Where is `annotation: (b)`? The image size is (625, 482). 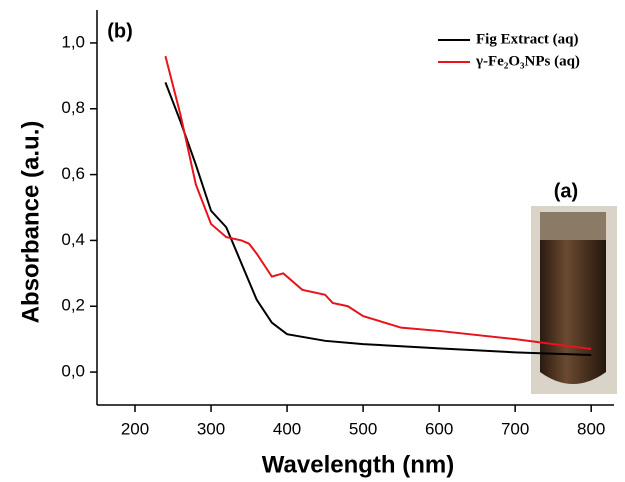 annotation: (b) is located at coordinates (120, 31).